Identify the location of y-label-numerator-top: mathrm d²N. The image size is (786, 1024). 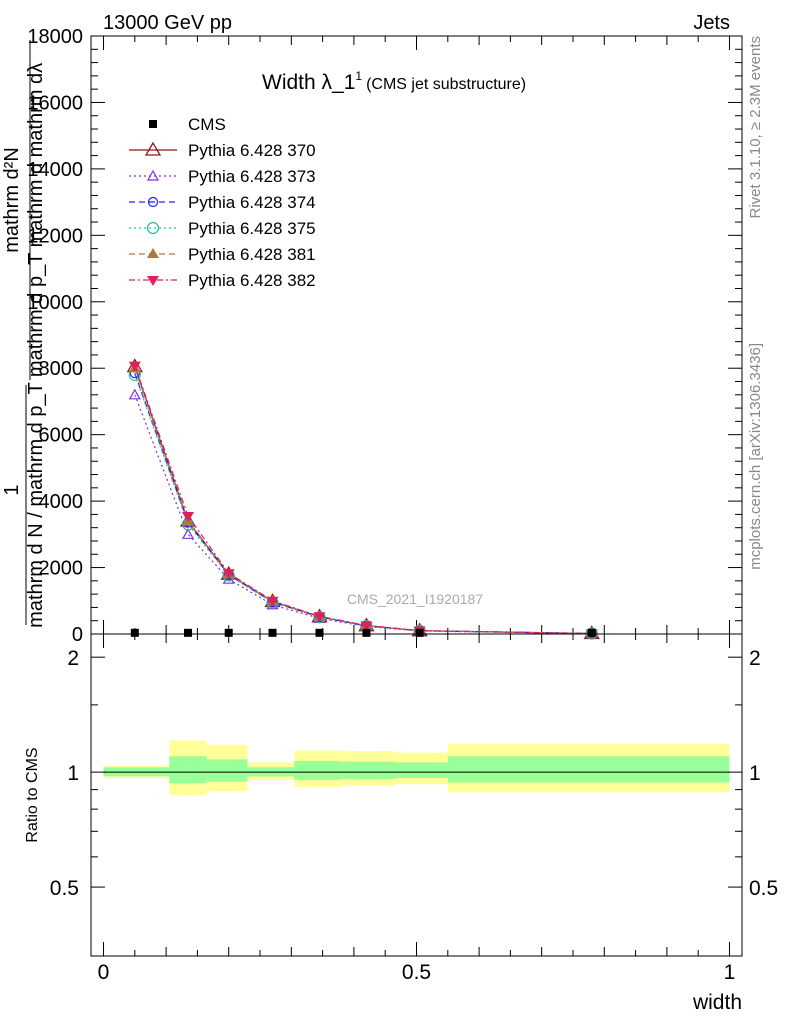
(12, 200).